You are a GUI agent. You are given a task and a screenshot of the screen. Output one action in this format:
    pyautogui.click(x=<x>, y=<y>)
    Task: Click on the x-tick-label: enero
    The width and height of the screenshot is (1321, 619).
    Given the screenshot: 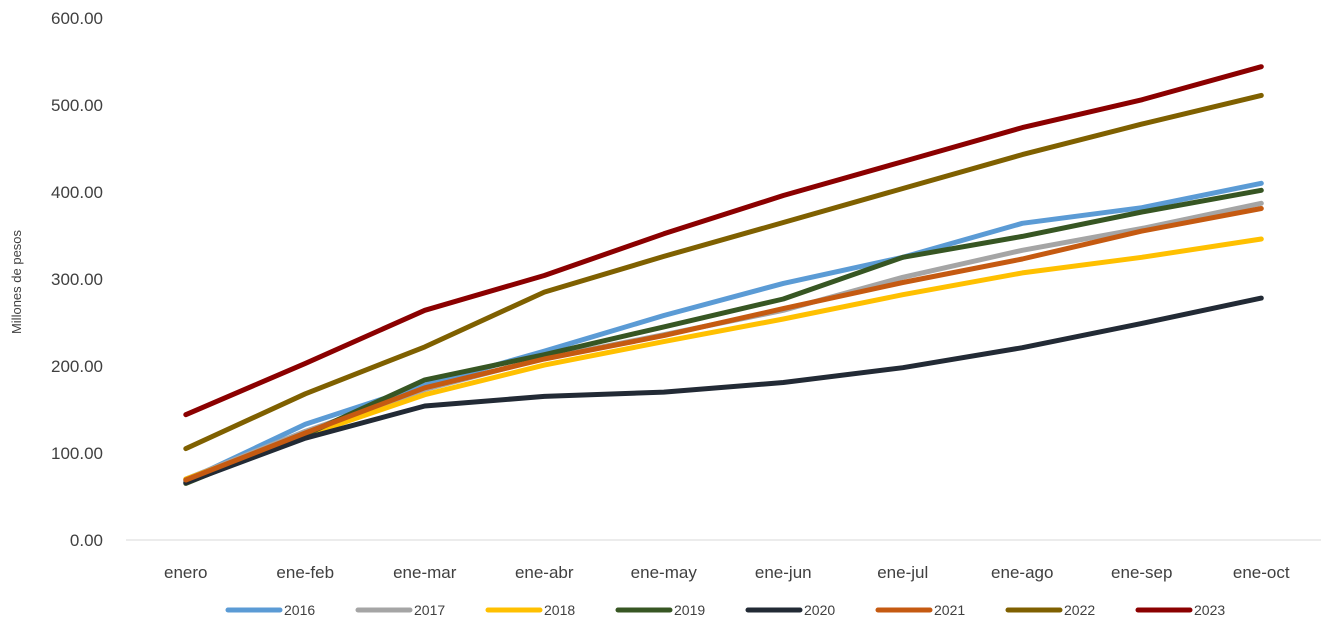 What is the action you would take?
    pyautogui.click(x=185, y=572)
    